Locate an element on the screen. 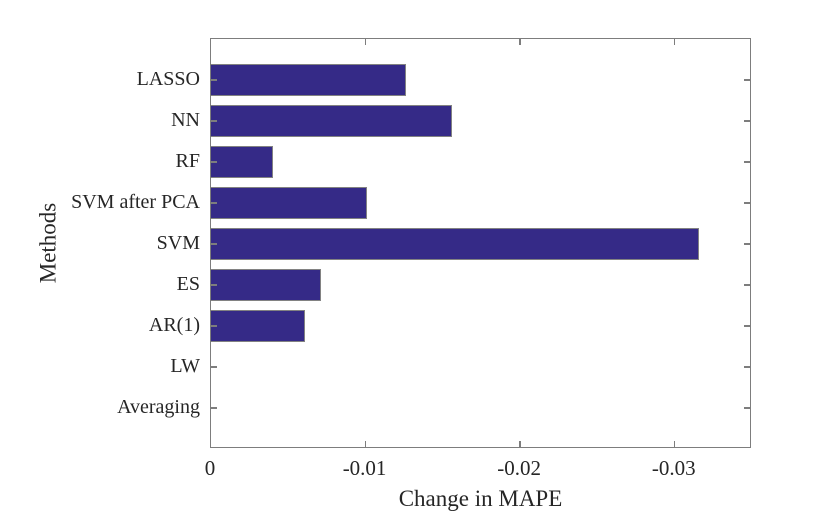  y-category-label: Averaging is located at coordinates (158, 407).